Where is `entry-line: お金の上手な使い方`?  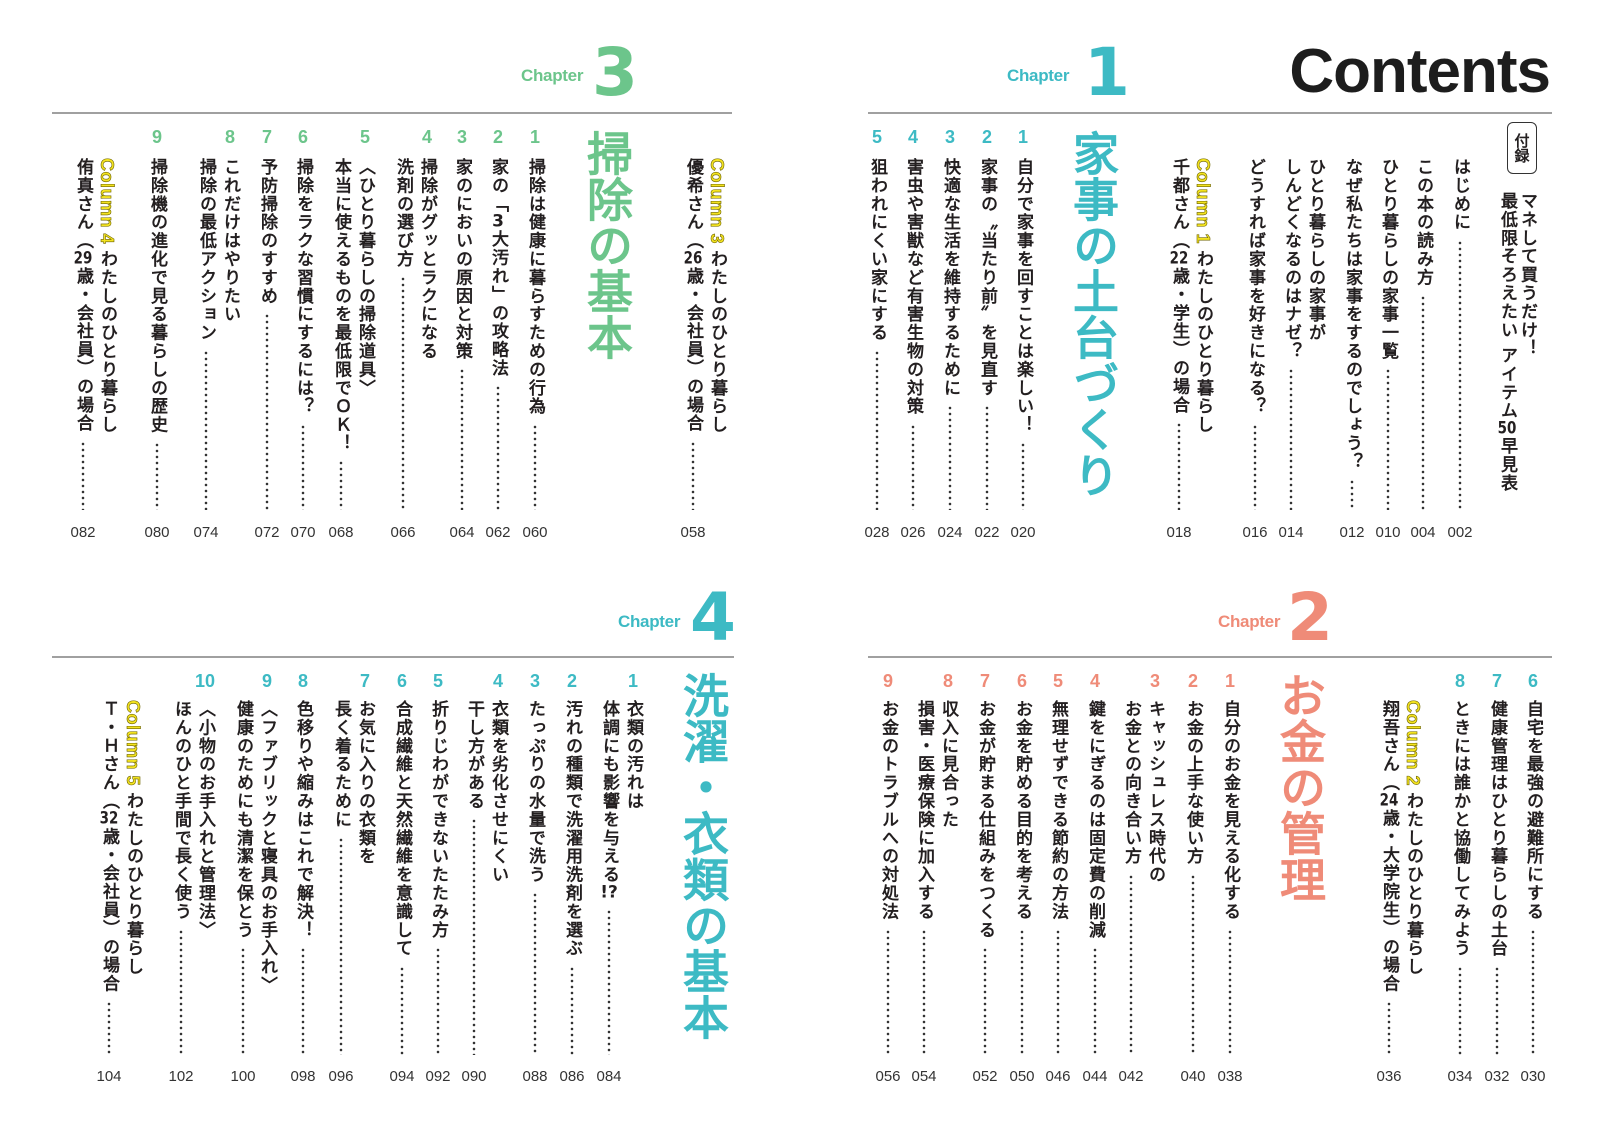
entry-line: お金の上手な使い方 is located at coordinates (1193, 878).